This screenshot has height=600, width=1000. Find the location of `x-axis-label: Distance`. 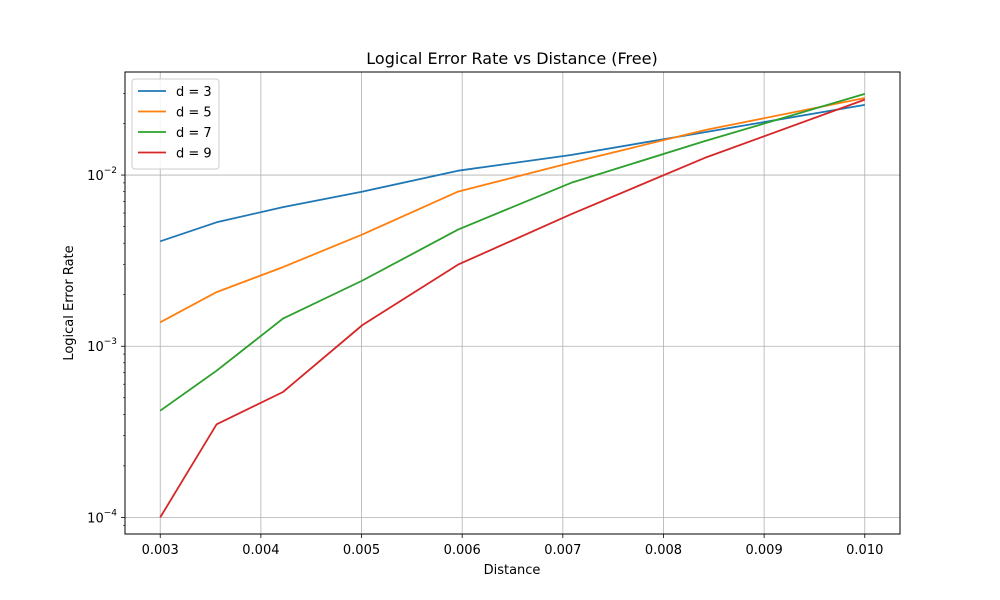

x-axis-label: Distance is located at coordinates (512, 570).